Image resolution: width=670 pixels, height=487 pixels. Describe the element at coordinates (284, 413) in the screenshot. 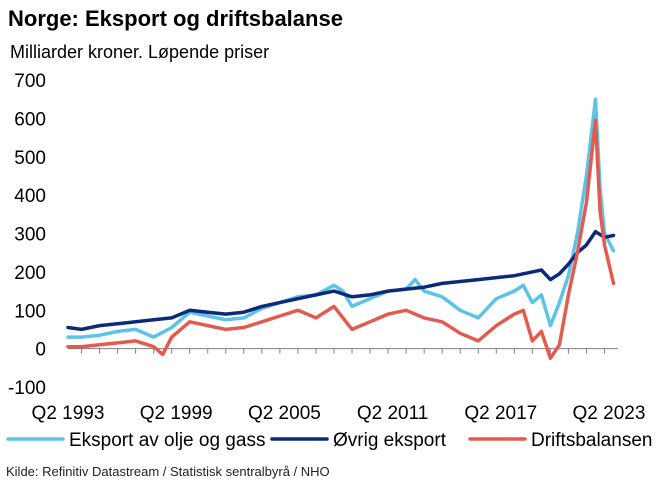

I see `x-tick-label: Q2 2005` at that location.